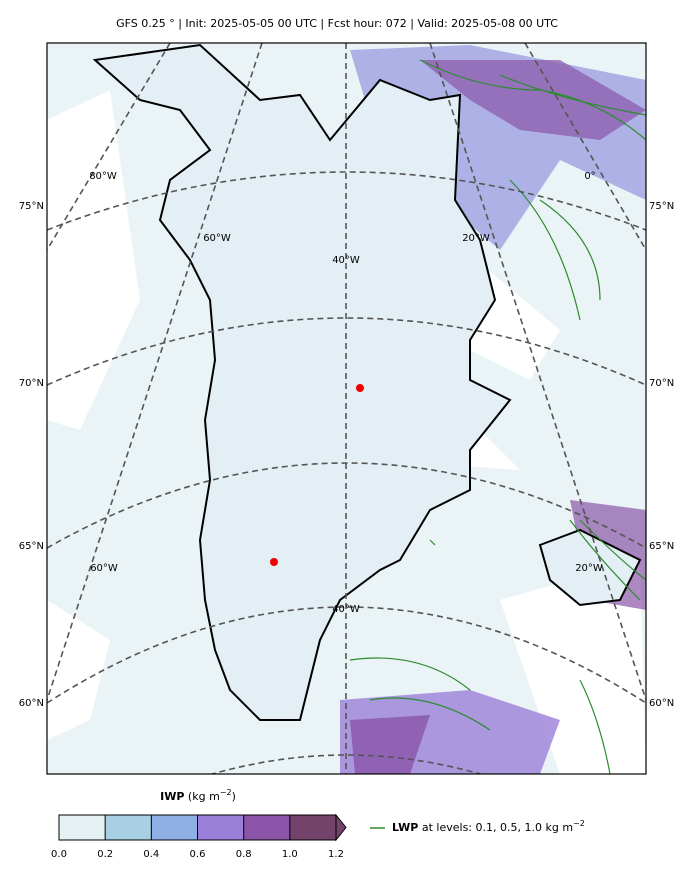 The image size is (693, 877). Describe the element at coordinates (341, 827) in the screenshot. I see `colorbar-extend` at that location.